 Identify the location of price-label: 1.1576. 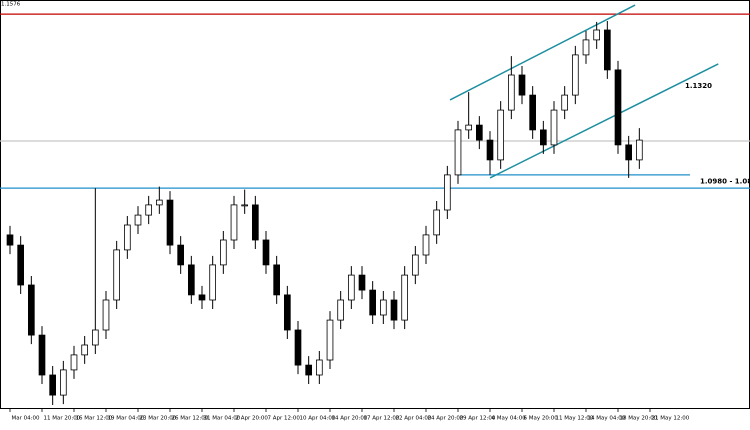
(11, 5).